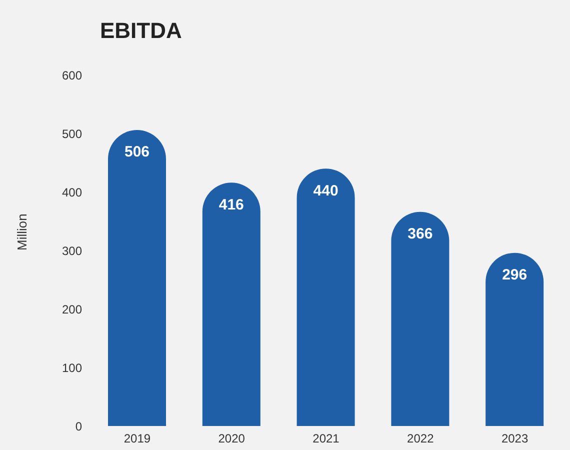 The width and height of the screenshot is (570, 450). What do you see at coordinates (72, 251) in the screenshot?
I see `y-tick-label: 300` at bounding box center [72, 251].